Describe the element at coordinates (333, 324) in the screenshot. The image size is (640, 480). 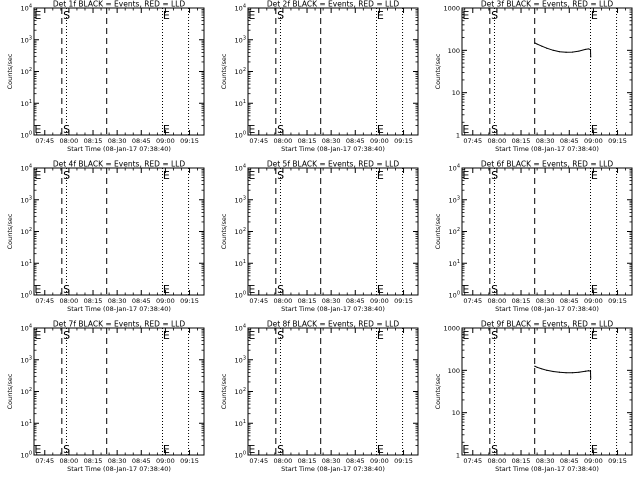
I see `chart-title: Det 8f BLACK = Events, RED = LLD` at that location.